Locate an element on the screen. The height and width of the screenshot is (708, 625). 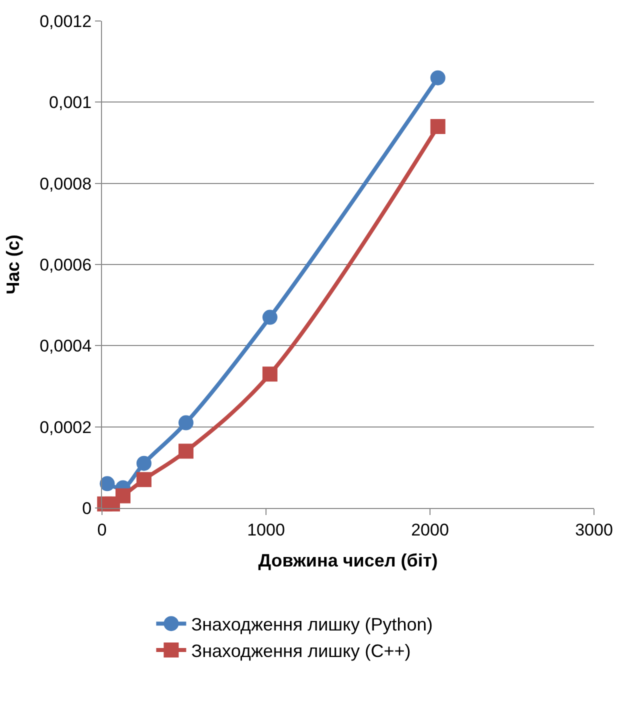
y-tick-label: 0,0006 is located at coordinates (66, 264).